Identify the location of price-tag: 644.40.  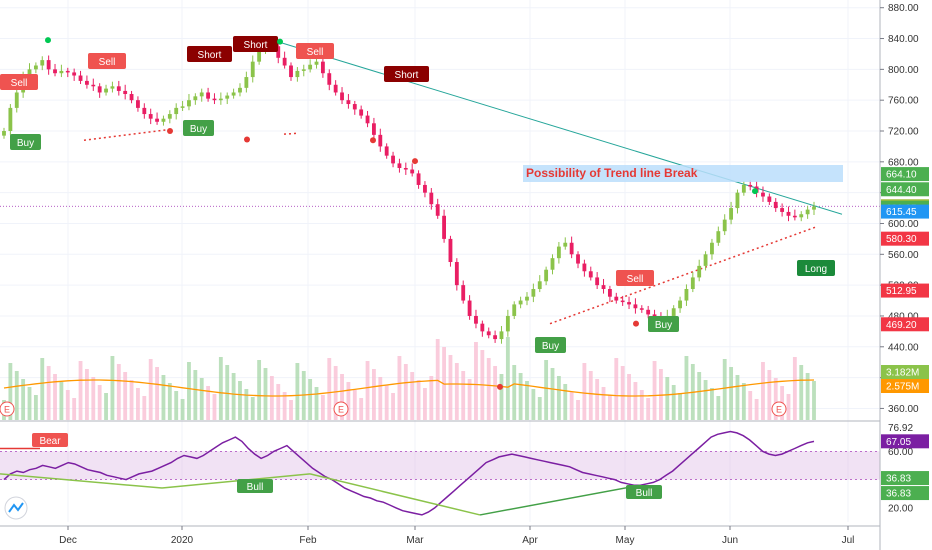
(905, 189).